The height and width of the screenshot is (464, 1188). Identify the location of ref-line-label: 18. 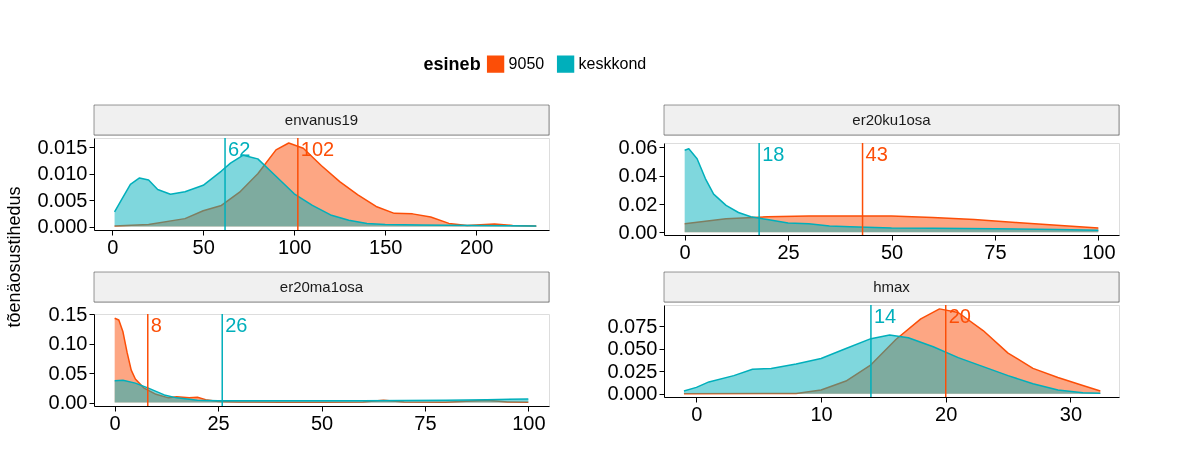
(773, 154).